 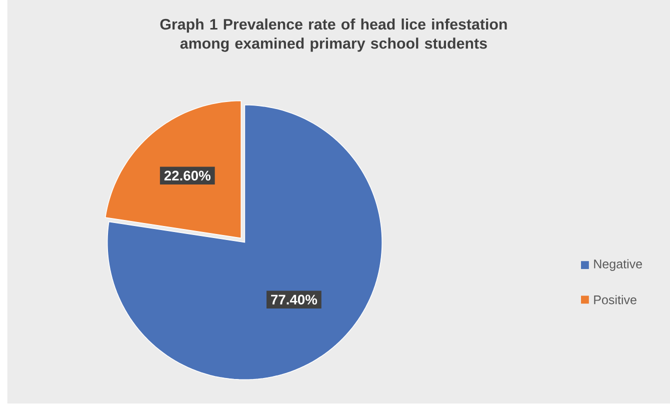 What do you see at coordinates (618, 265) in the screenshot?
I see `legend-label: Negative` at bounding box center [618, 265].